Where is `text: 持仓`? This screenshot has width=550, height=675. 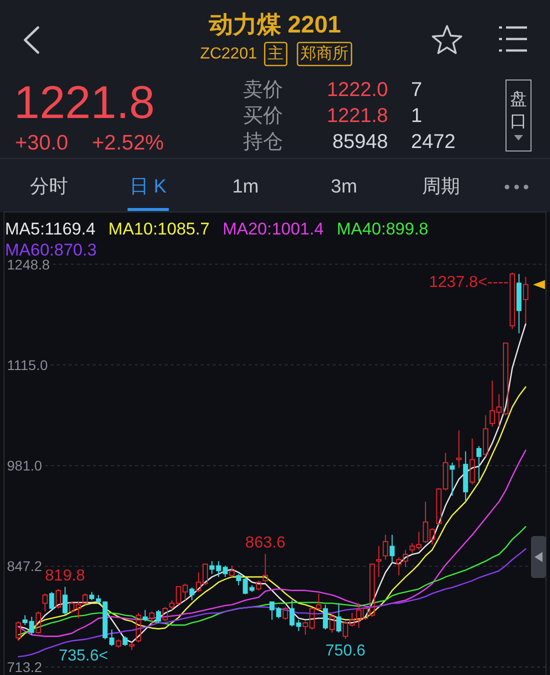
text: 持仓 is located at coordinates (263, 142).